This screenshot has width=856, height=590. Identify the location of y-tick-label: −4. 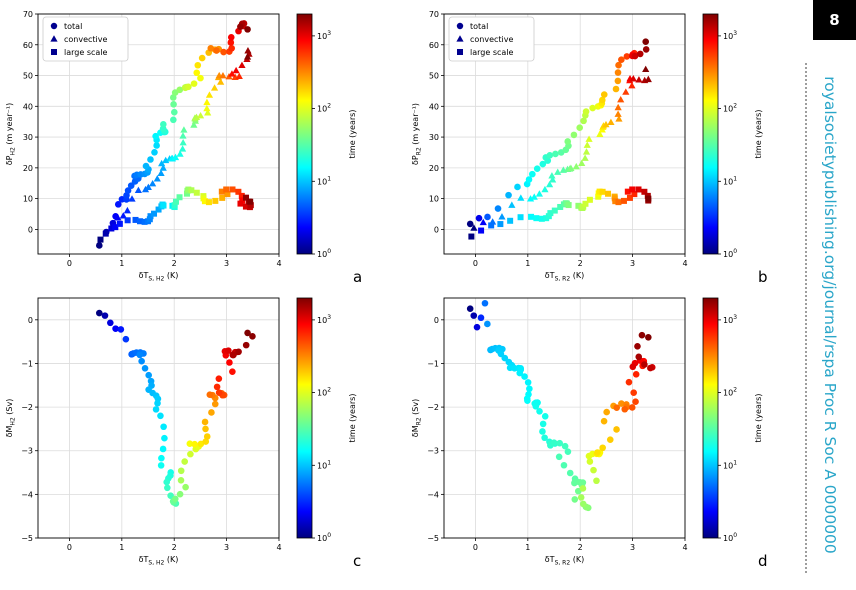
(27, 494).